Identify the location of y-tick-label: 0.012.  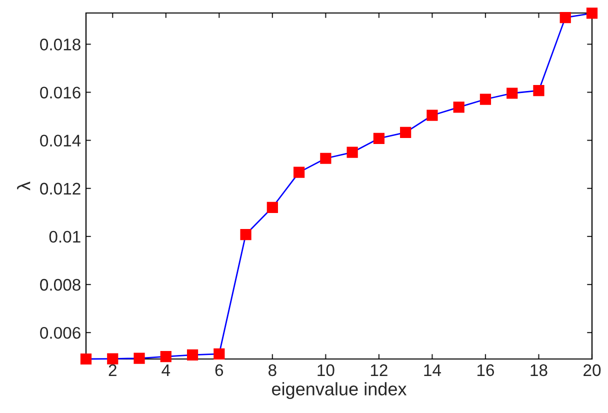
(60, 188).